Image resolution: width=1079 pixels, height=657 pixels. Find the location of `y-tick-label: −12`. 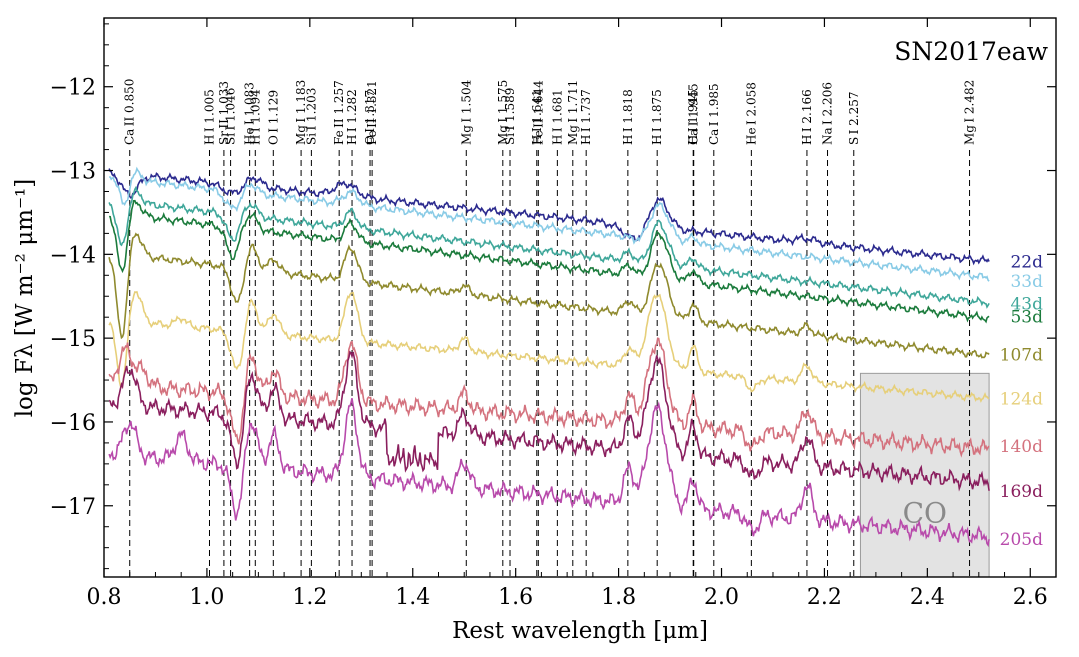

y-tick-label: −12 is located at coordinates (73, 88).